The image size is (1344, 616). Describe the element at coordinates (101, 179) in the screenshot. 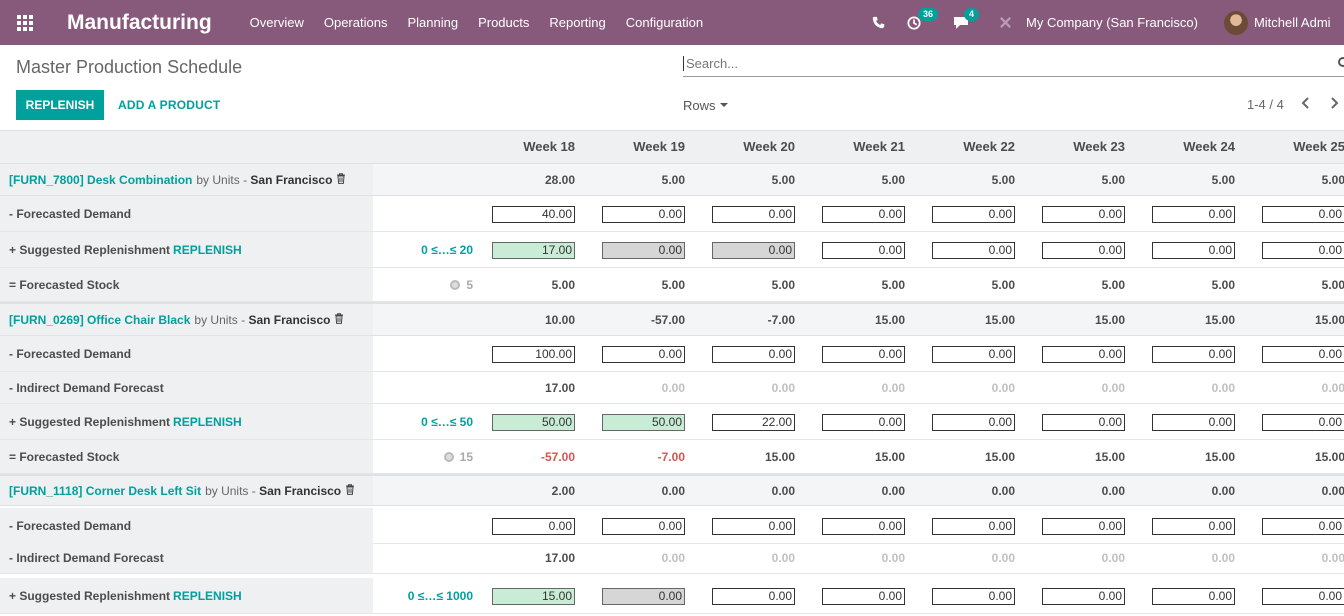

I see `product-link: [FURN_7800] Desk Combination` at that location.